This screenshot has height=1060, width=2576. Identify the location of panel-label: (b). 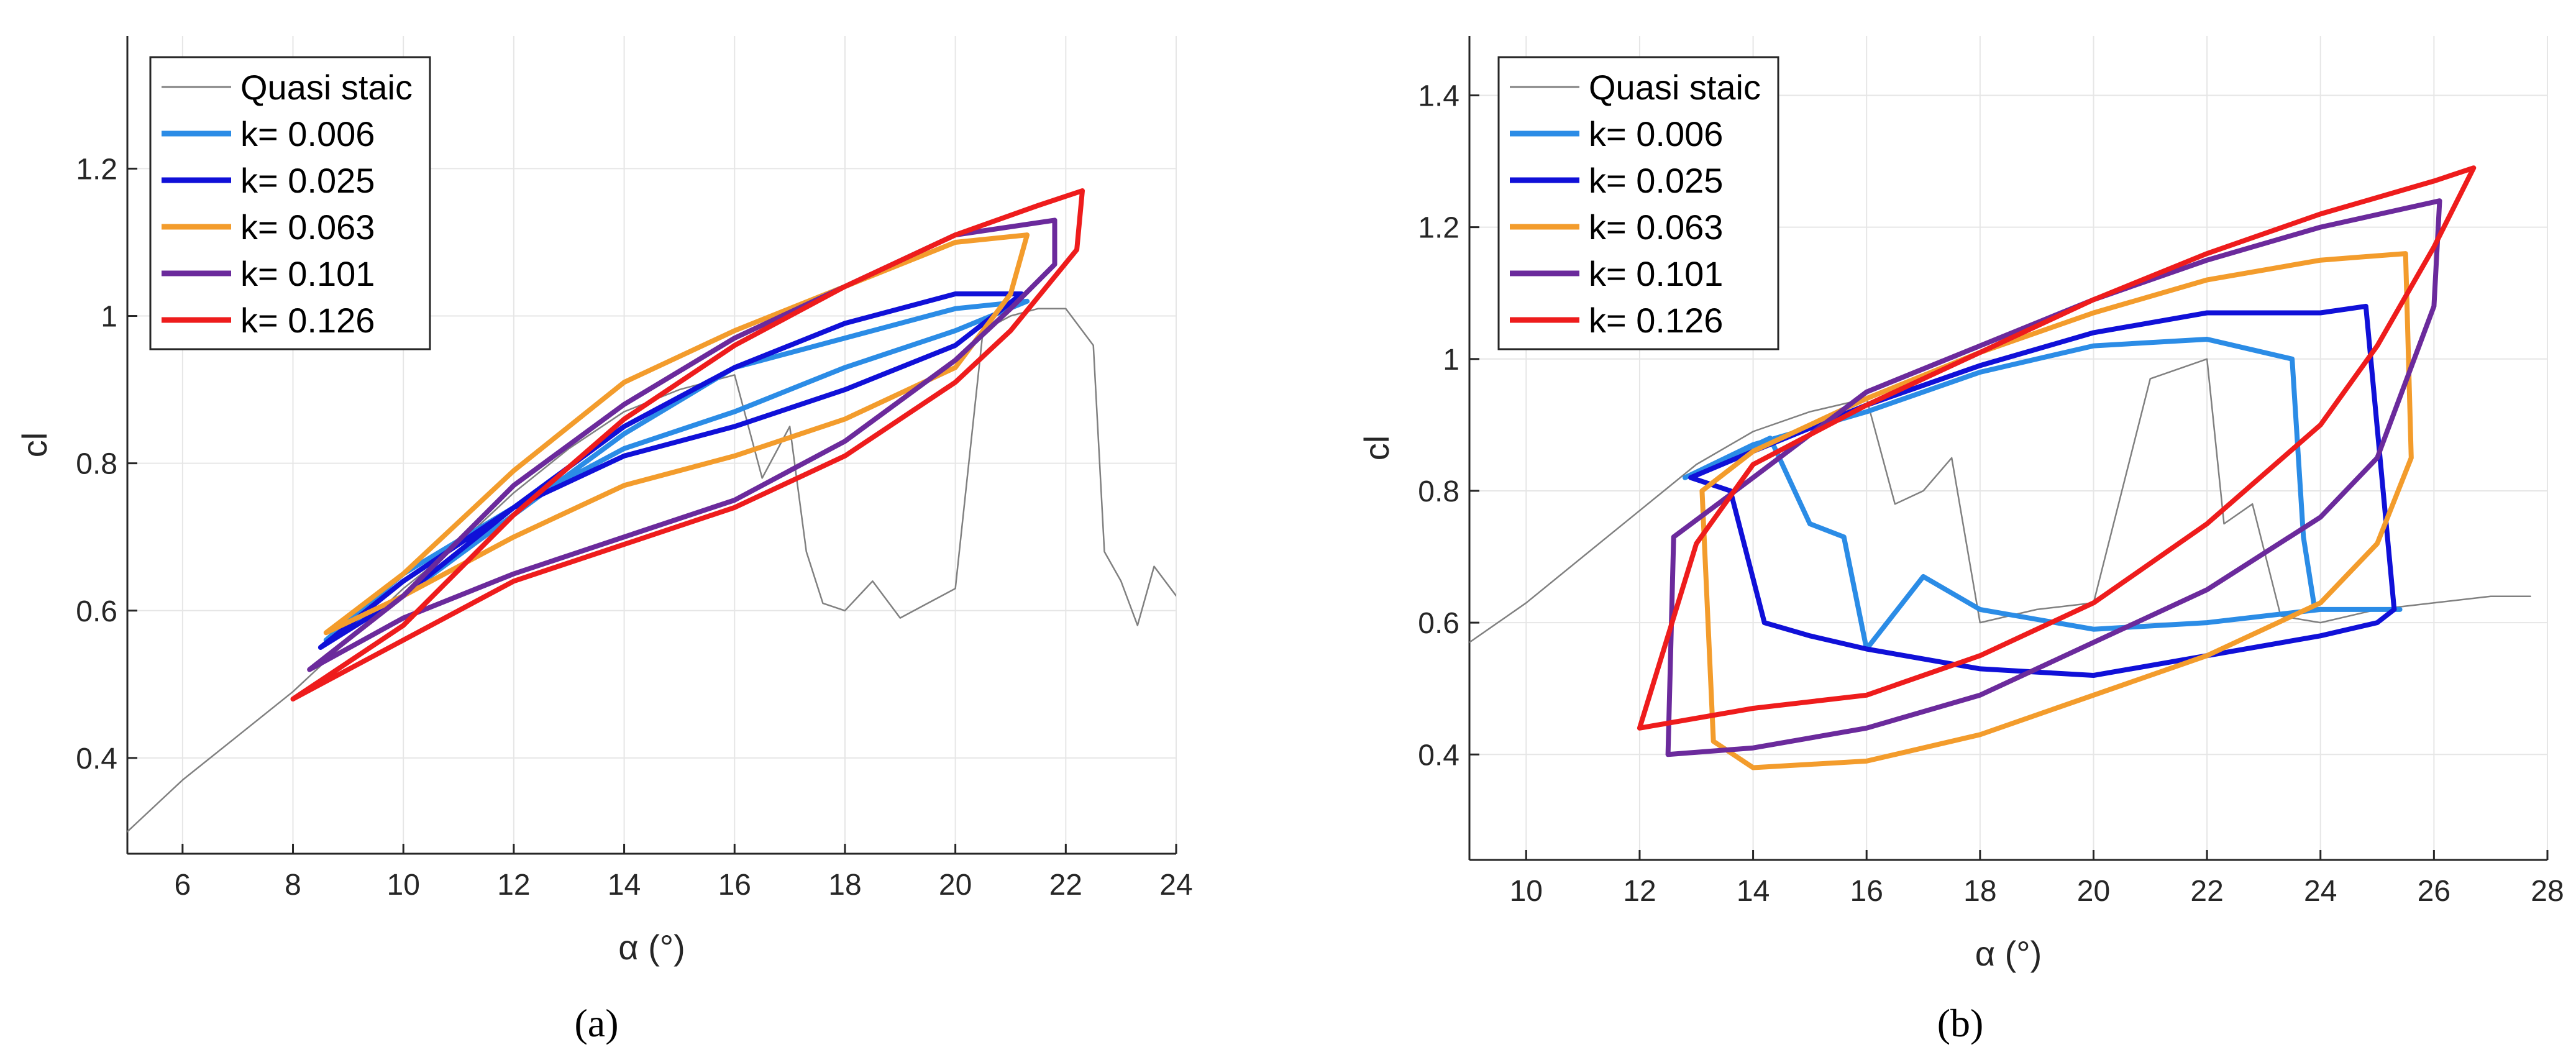
(1960, 1023).